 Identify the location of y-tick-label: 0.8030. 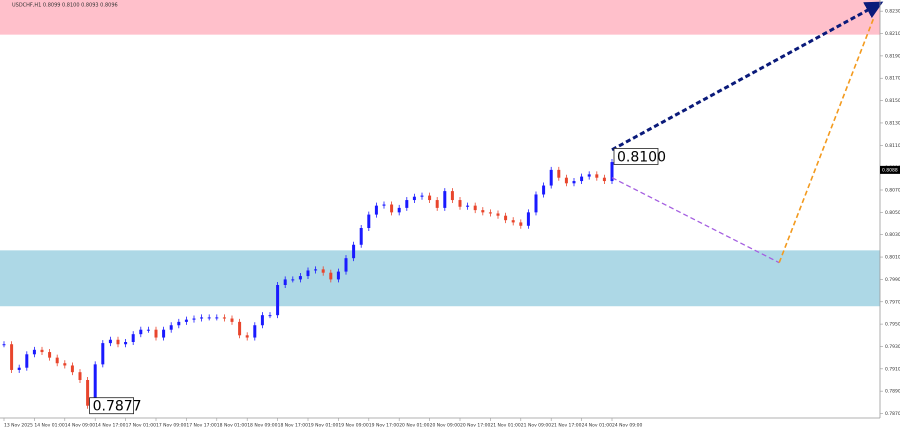
(892, 235).